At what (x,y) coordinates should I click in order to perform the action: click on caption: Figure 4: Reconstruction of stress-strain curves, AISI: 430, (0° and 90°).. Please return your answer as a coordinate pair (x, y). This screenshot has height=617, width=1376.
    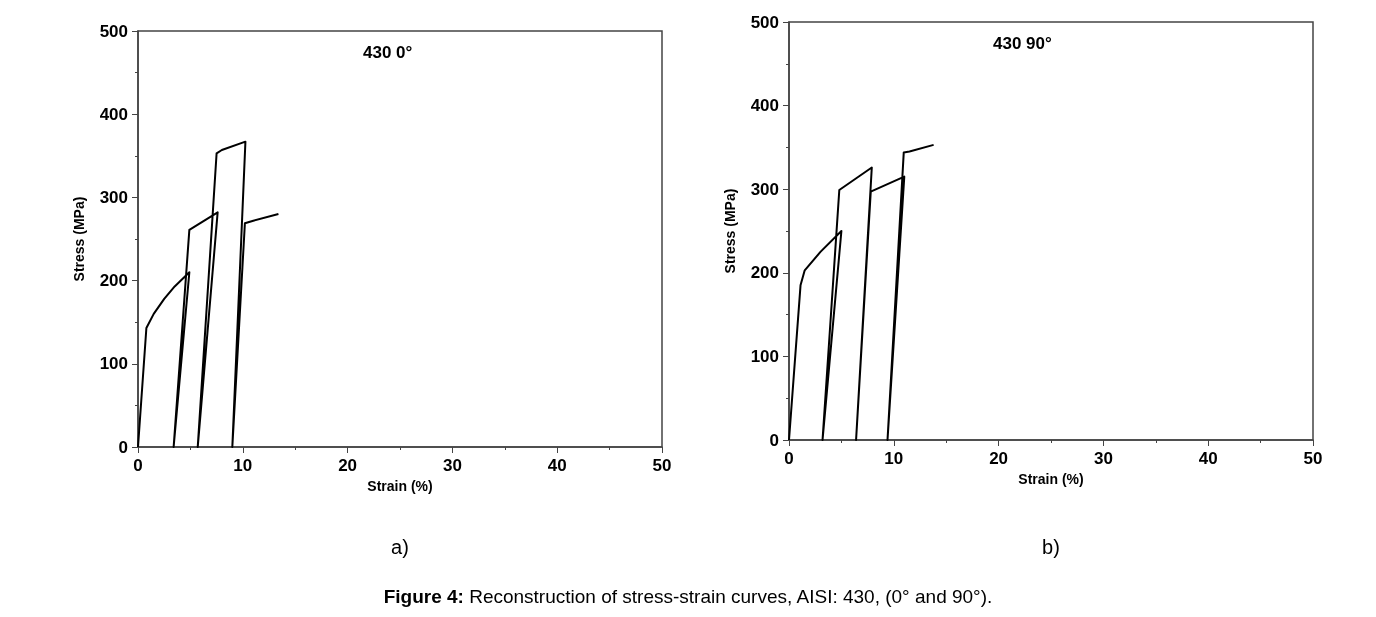
    Looking at the image, I should click on (688, 597).